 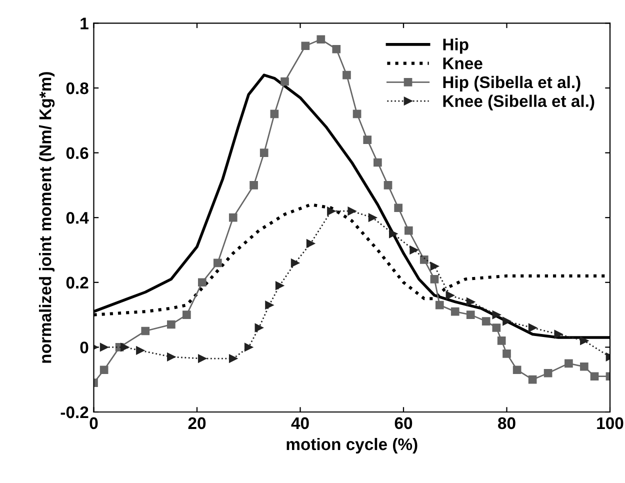 I want to click on x-tick-label: 0, so click(x=94, y=423).